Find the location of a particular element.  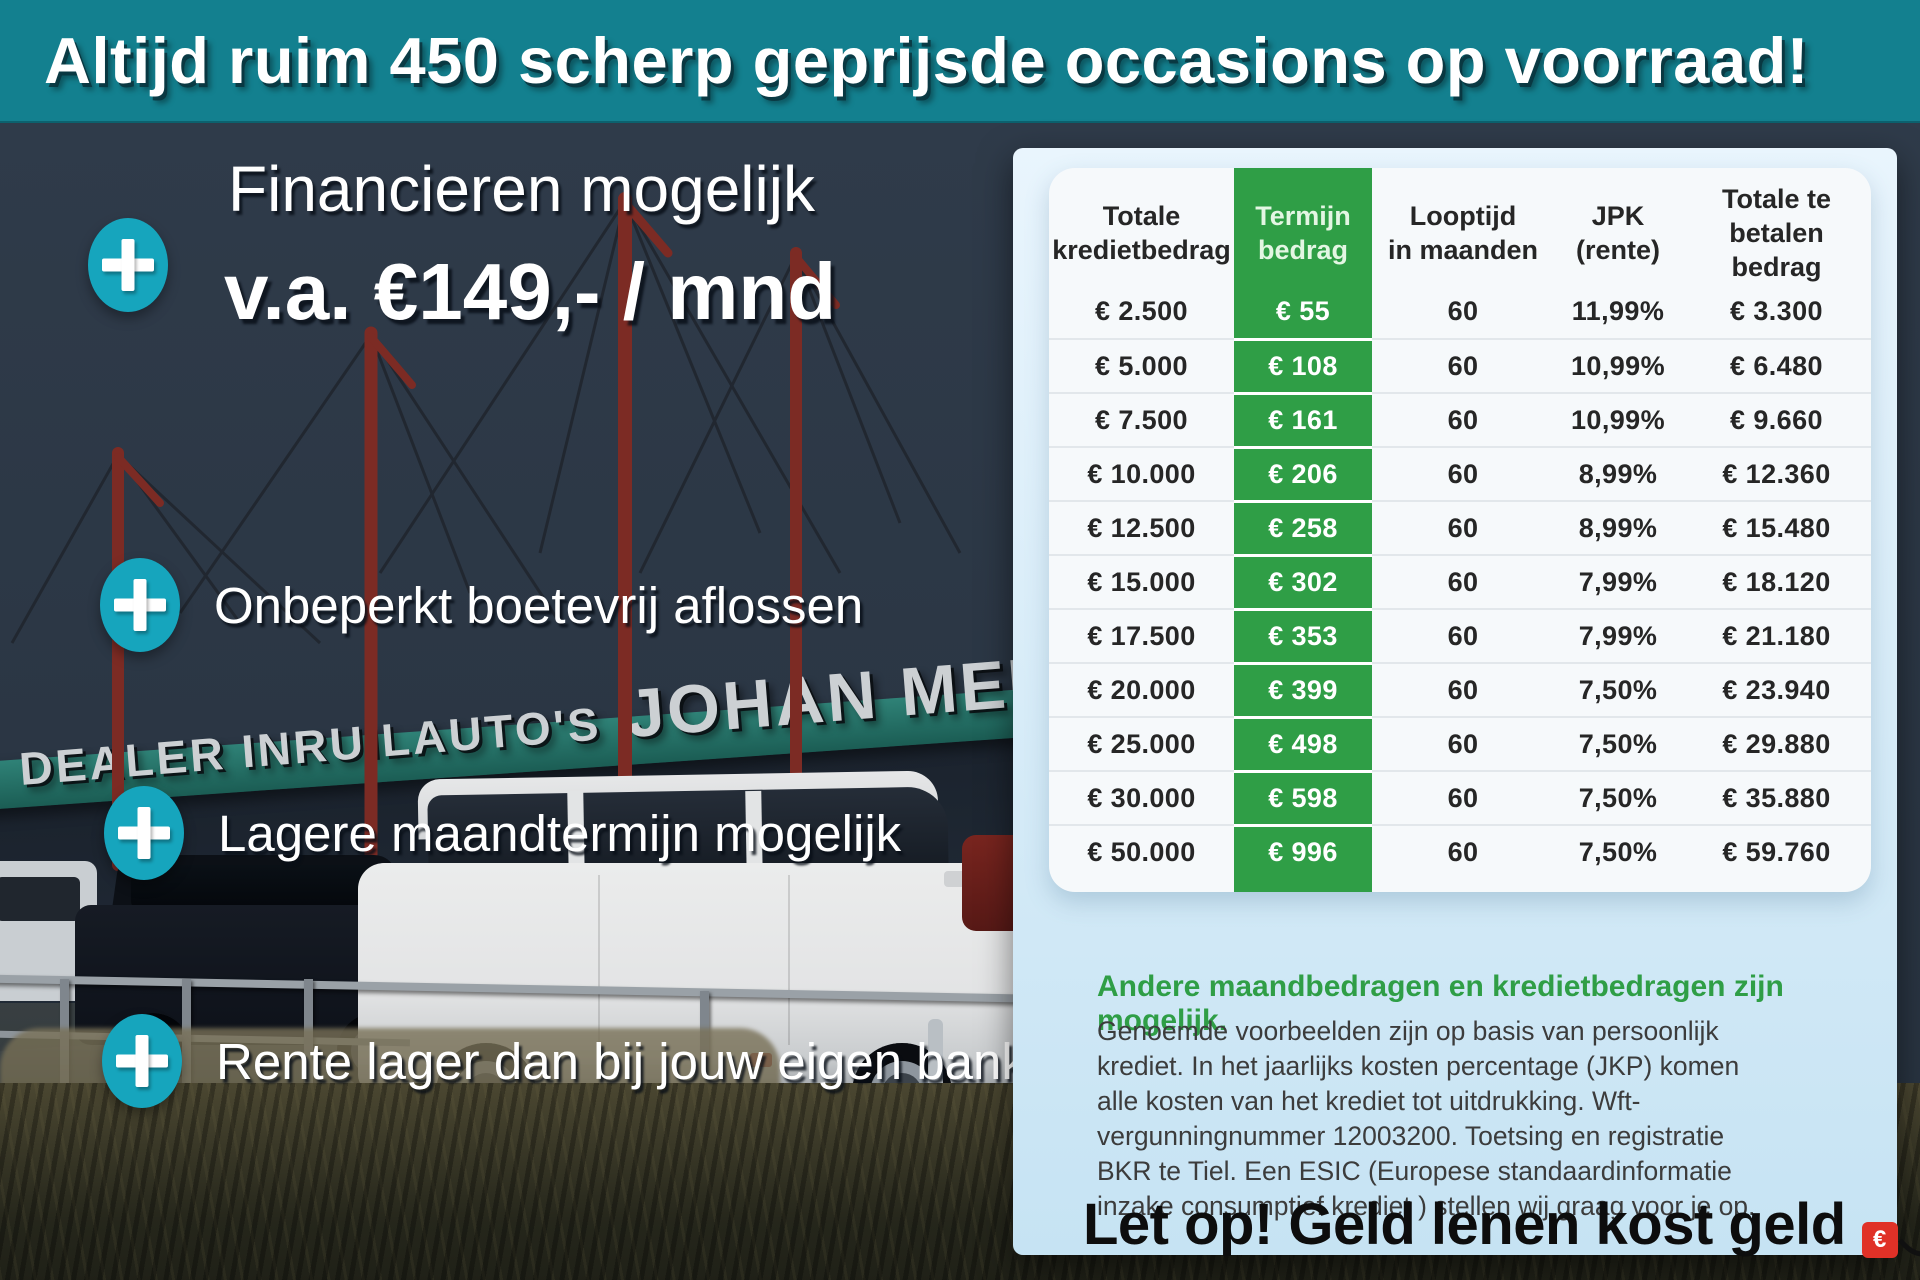

table-cell: € 3.300 is located at coordinates (1776, 310).